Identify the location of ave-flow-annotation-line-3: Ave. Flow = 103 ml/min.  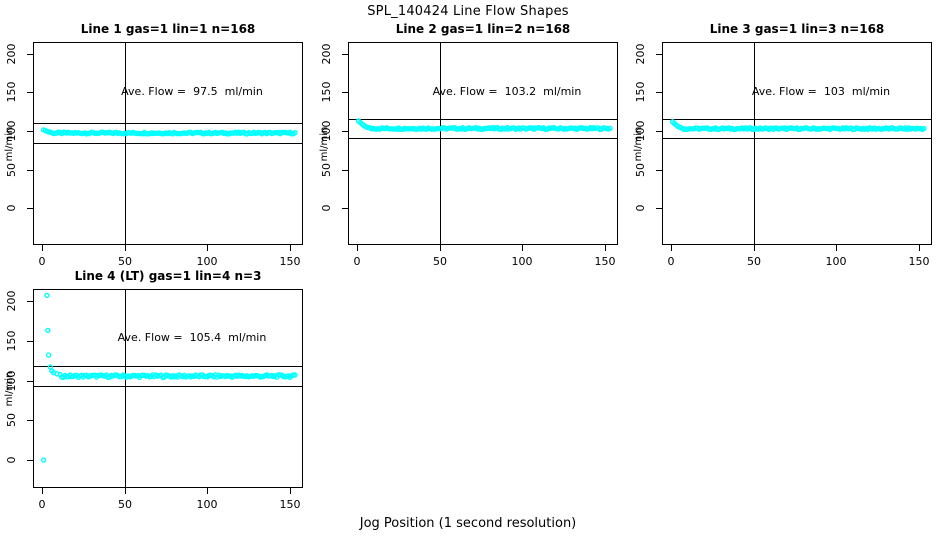
(821, 91).